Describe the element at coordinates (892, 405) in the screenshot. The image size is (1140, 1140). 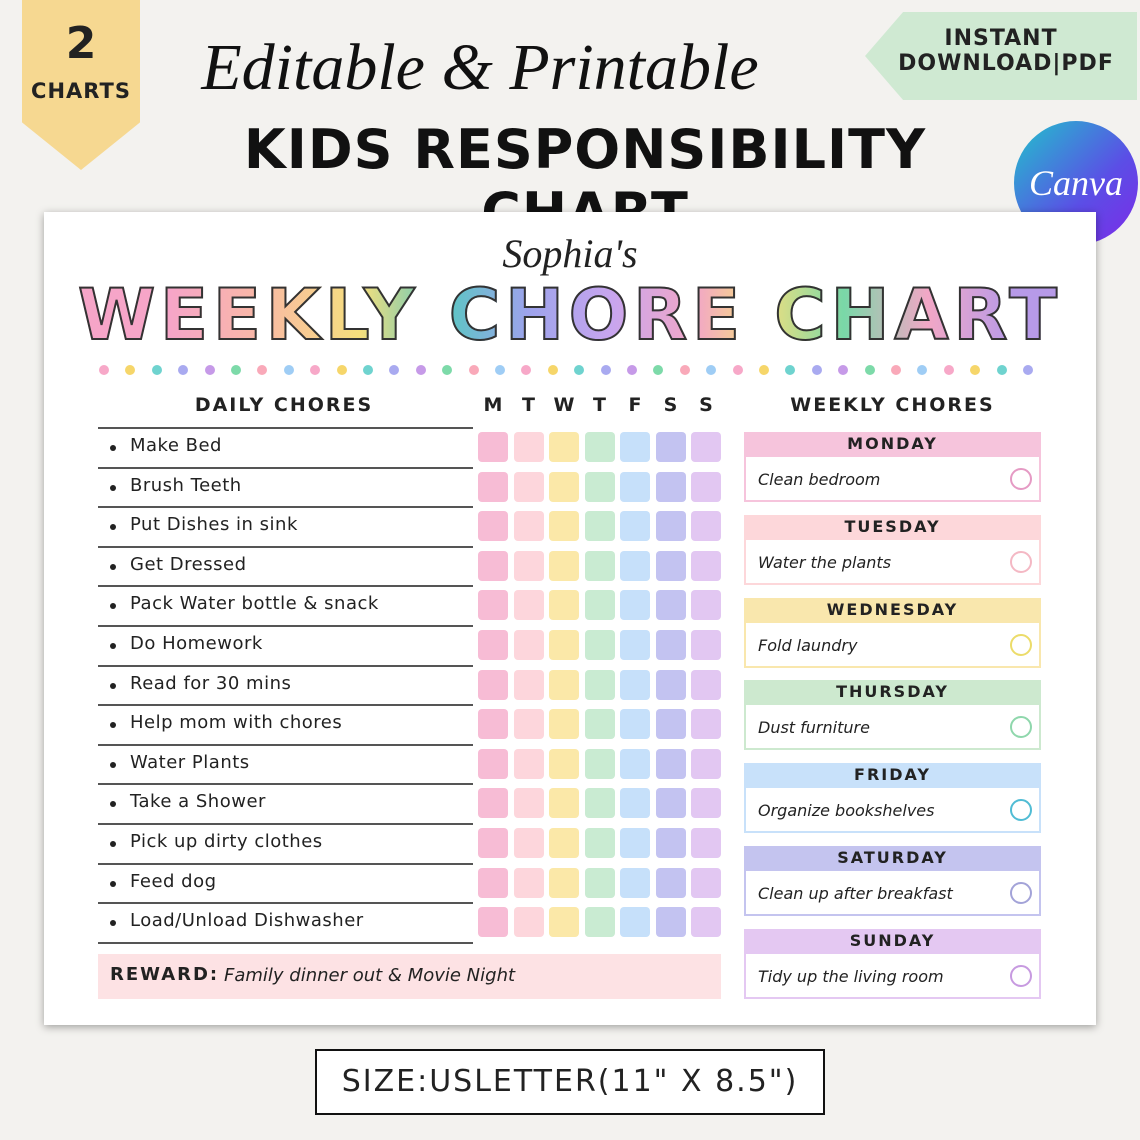
I see `weekly-heading: WEEKLY CHORES` at that location.